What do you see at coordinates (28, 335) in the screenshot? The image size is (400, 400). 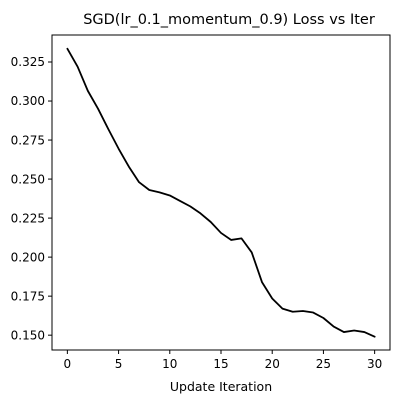 I see `y-tick-label: 0.150` at bounding box center [28, 335].